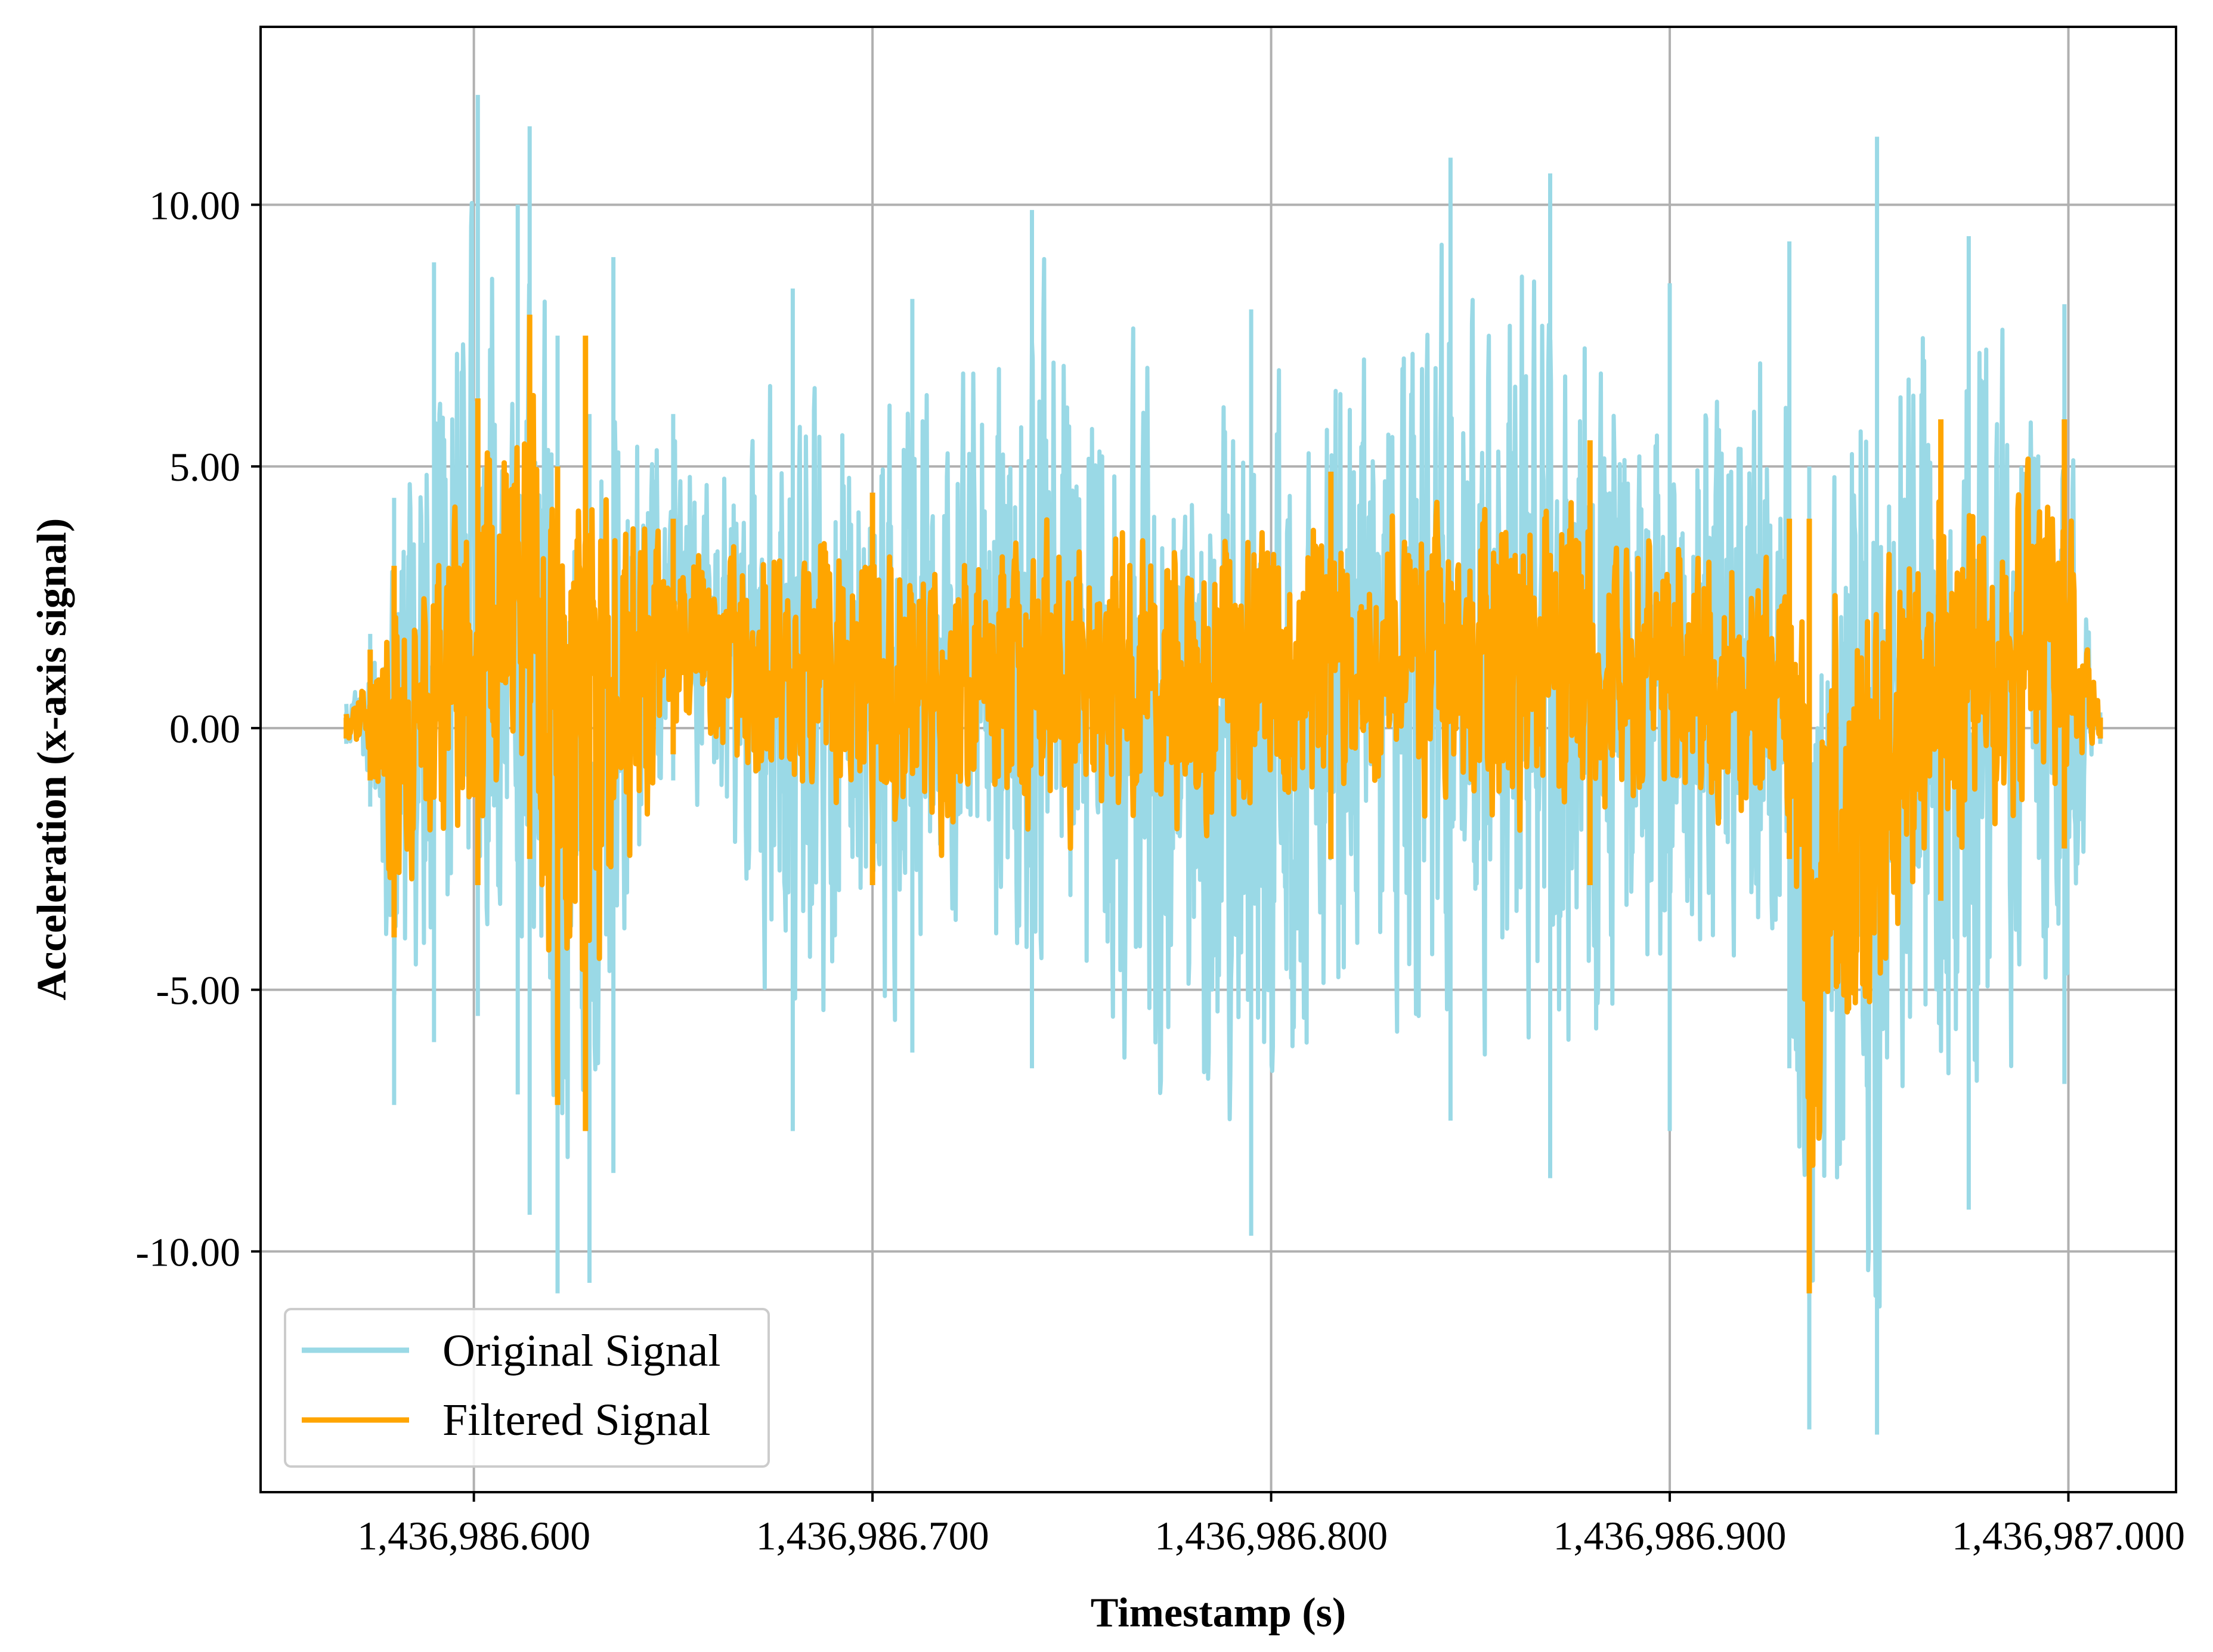 Image resolution: width=2213 pixels, height=1652 pixels. I want to click on y-tick-label: -10.00, so click(187, 1252).